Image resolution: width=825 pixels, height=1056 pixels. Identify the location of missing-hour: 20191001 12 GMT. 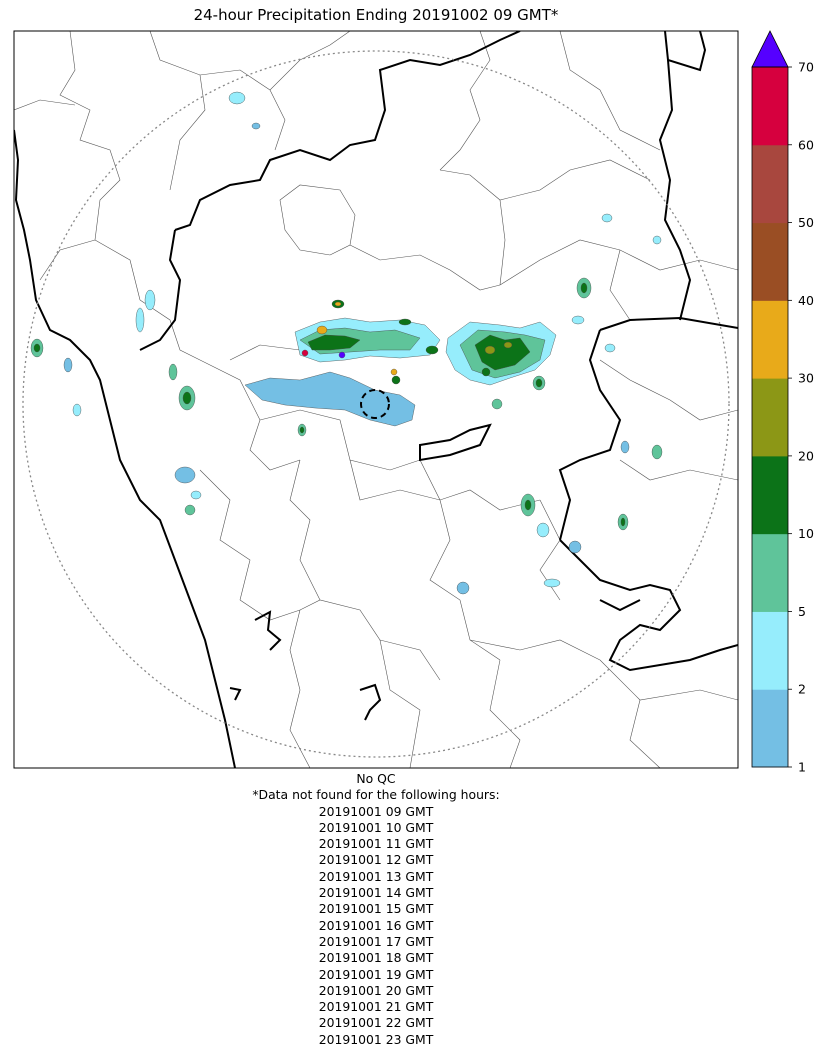
(376, 860).